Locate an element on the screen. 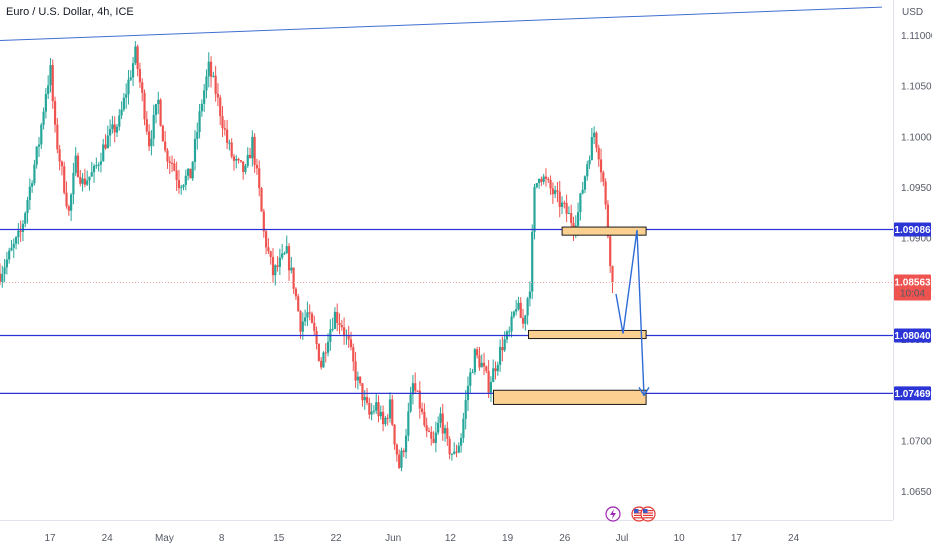 This screenshot has width=932, height=550. lightning-icon is located at coordinates (613, 514).